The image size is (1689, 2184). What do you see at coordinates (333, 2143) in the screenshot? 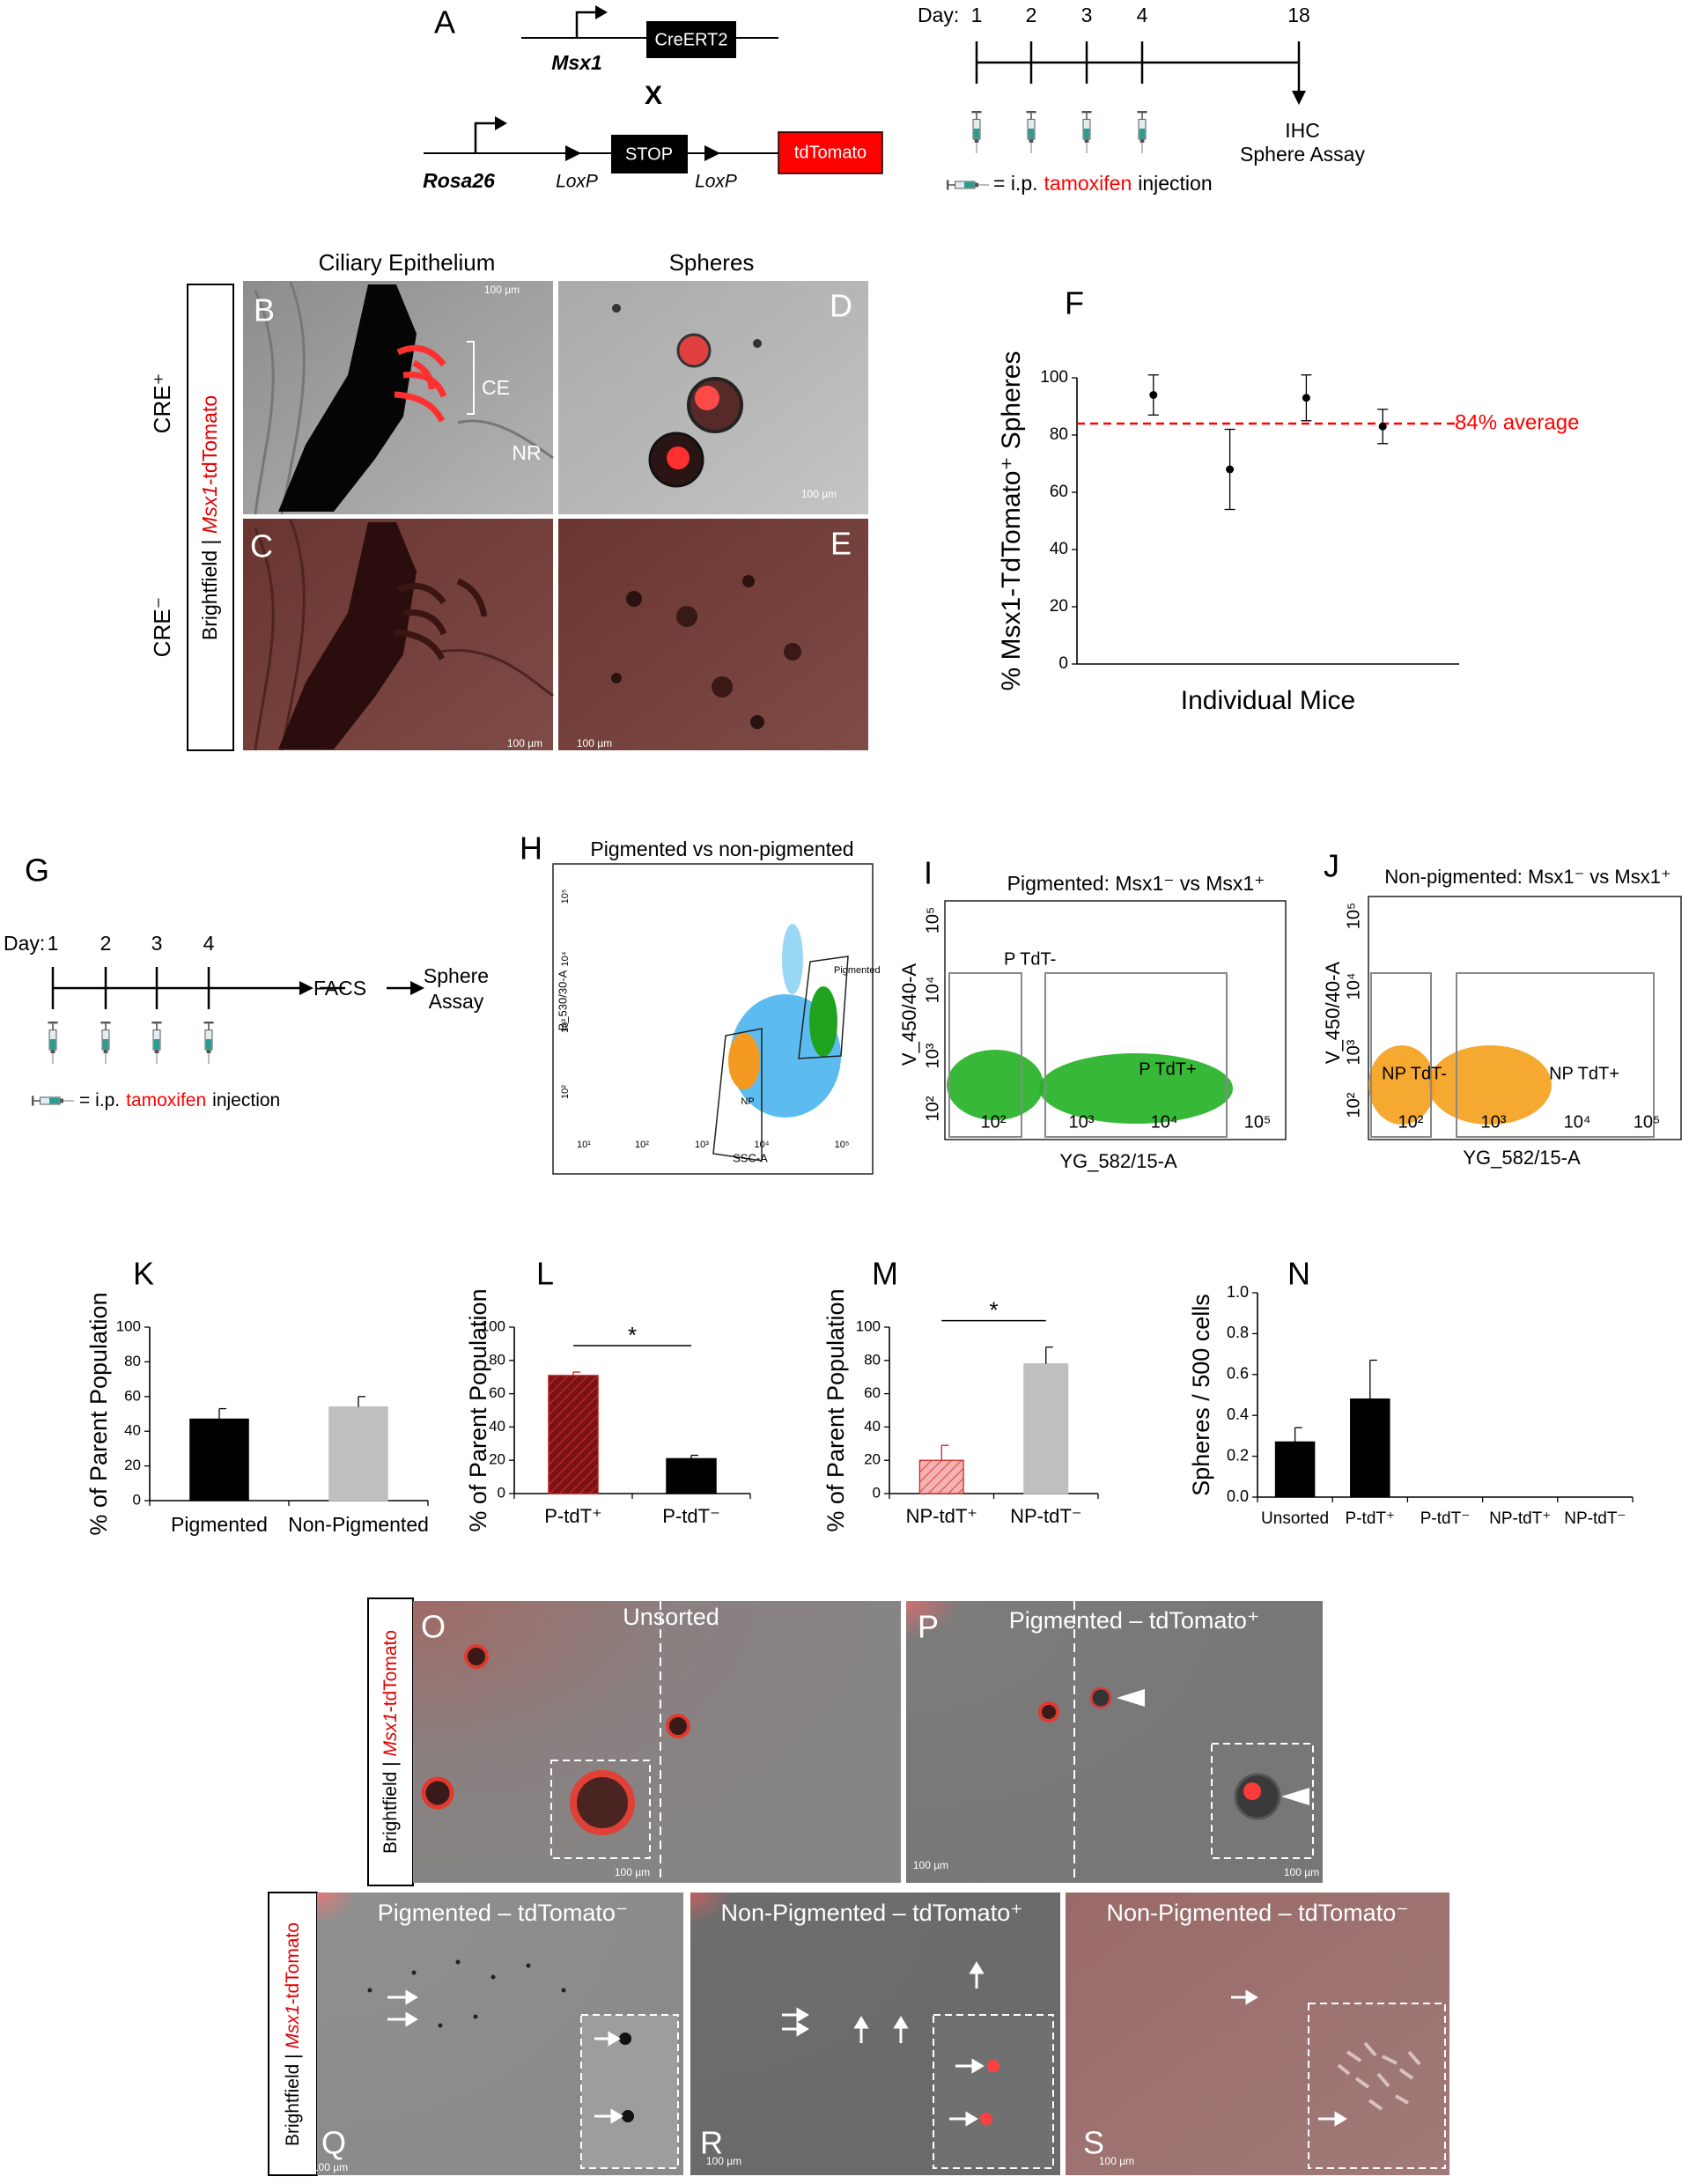
I see `panel-letter: Q` at bounding box center [333, 2143].